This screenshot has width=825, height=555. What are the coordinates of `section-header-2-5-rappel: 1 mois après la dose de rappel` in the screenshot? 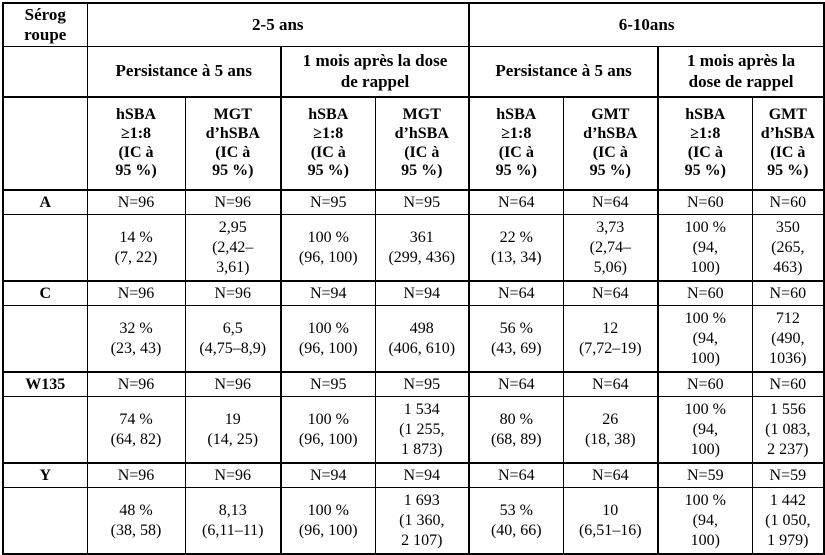 It's located at (374, 72).